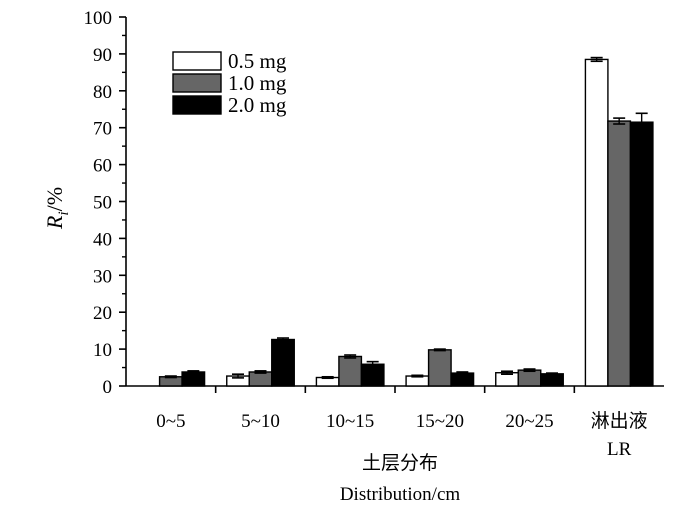 The height and width of the screenshot is (511, 700). Describe the element at coordinates (108, 387) in the screenshot. I see `y-tick-label: 0` at that location.